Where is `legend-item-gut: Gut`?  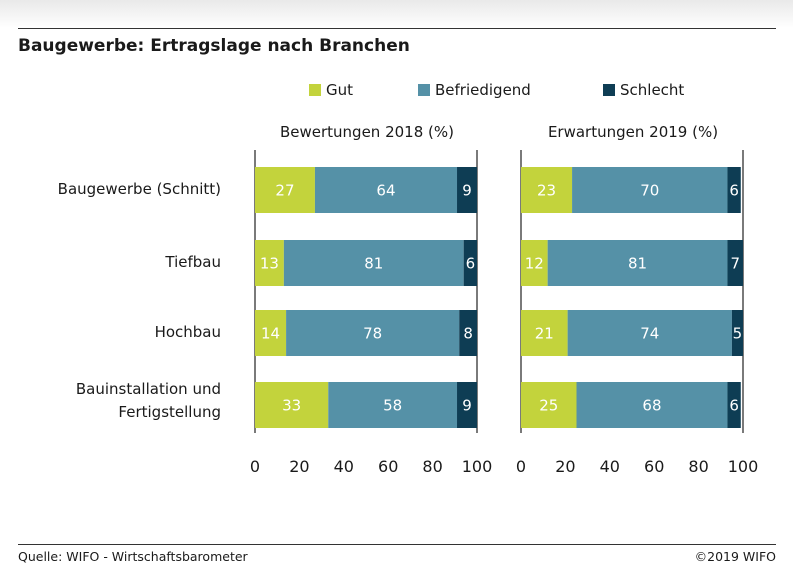 legend-item-gut: Gut is located at coordinates (331, 90).